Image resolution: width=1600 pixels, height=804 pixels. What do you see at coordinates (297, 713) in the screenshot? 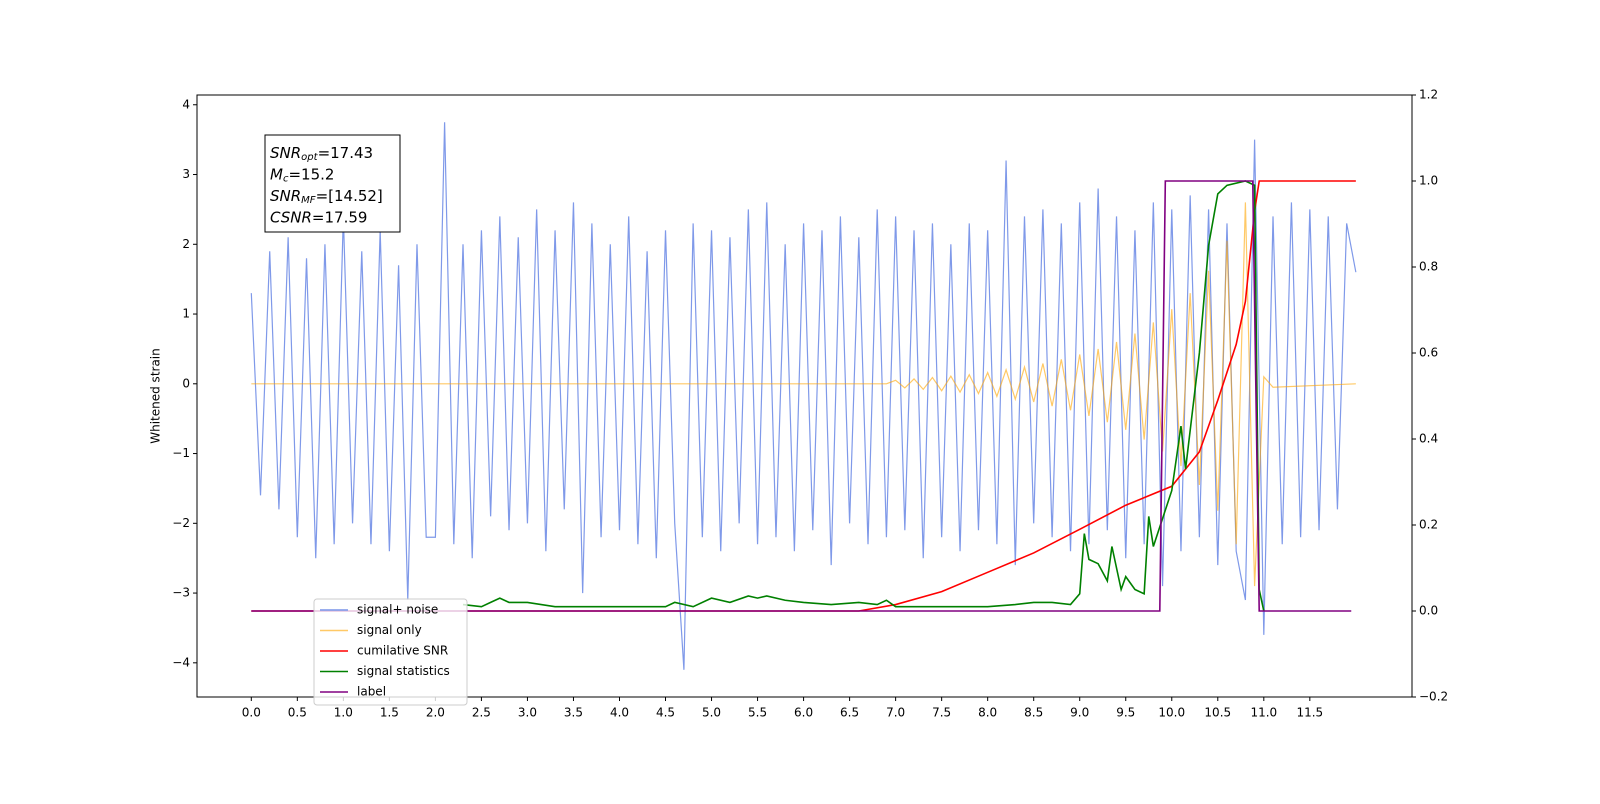
I see `x-tick-label: 0.5` at bounding box center [297, 713].